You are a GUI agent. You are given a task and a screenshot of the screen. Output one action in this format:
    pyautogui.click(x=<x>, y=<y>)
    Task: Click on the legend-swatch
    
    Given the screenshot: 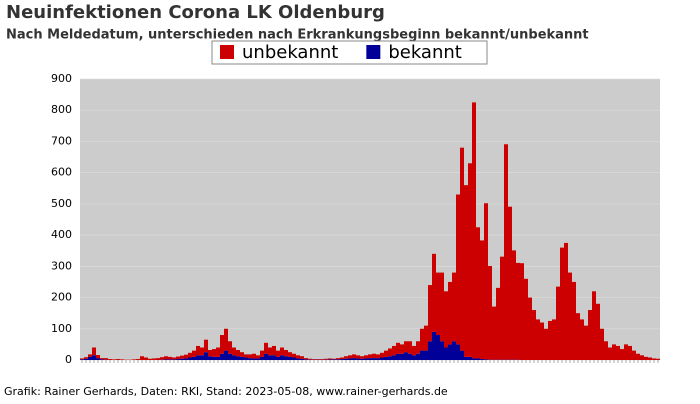 What is the action you would take?
    pyautogui.click(x=227, y=52)
    